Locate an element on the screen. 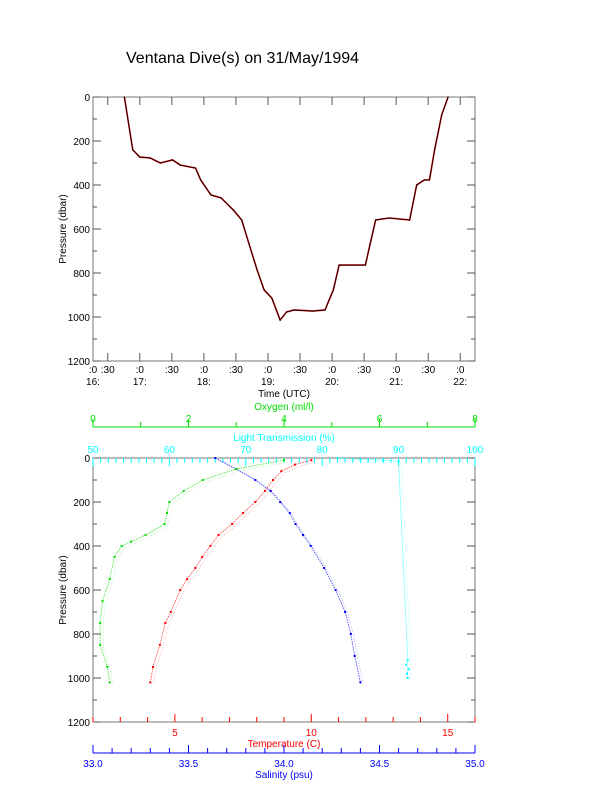  sal-tick-label: 33.0 is located at coordinates (93, 764).